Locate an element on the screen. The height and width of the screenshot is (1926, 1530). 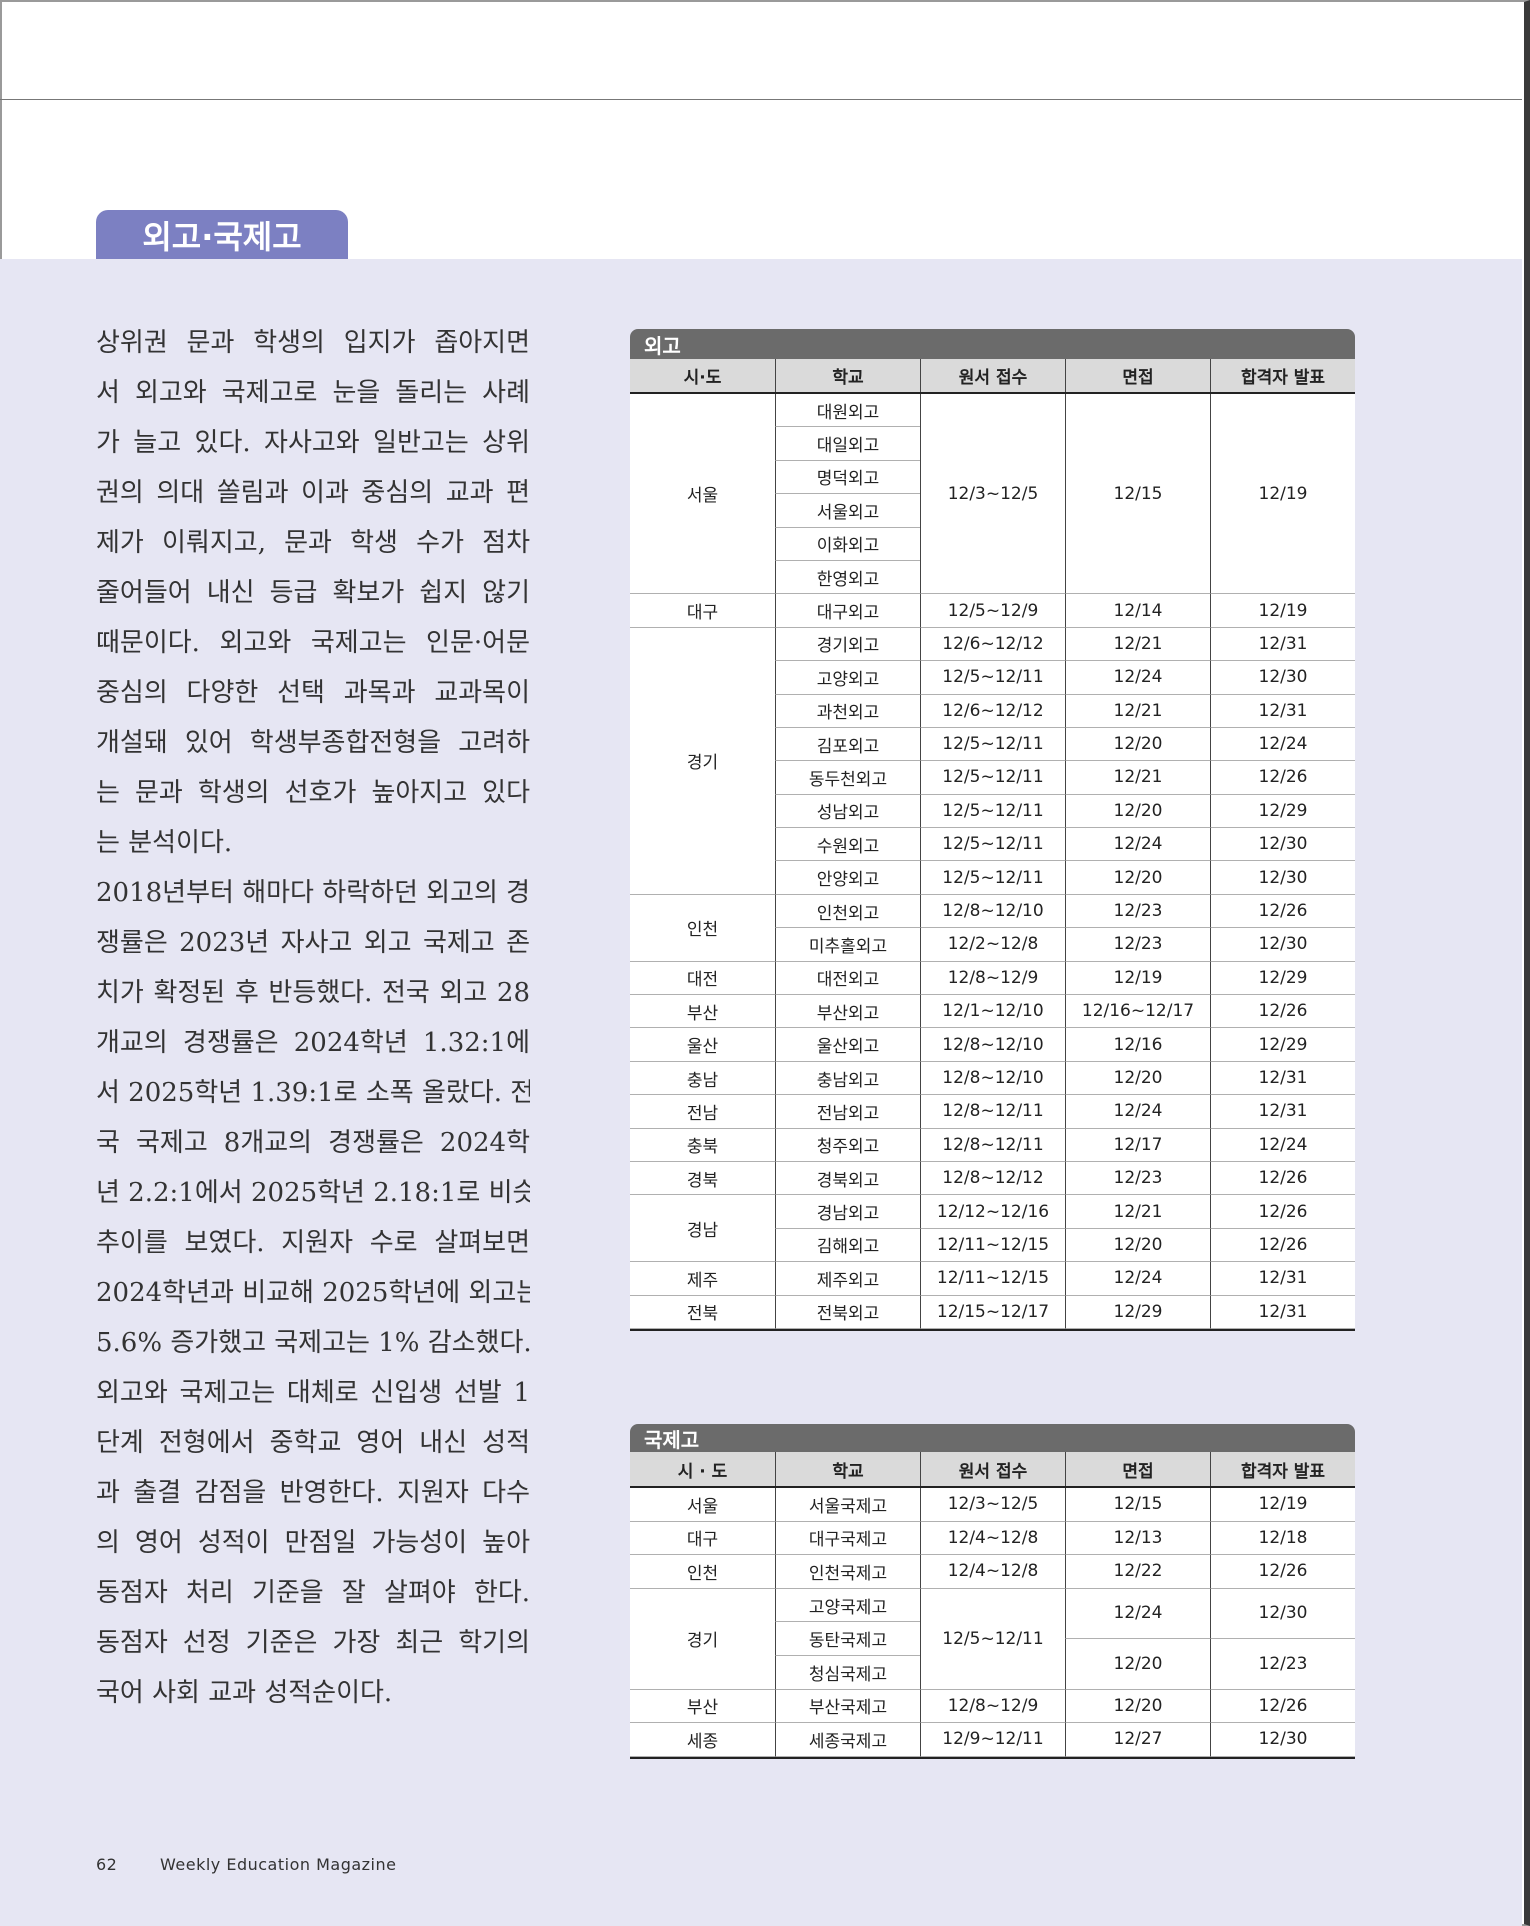
table-cell: 부산 is located at coordinates (702, 1707).